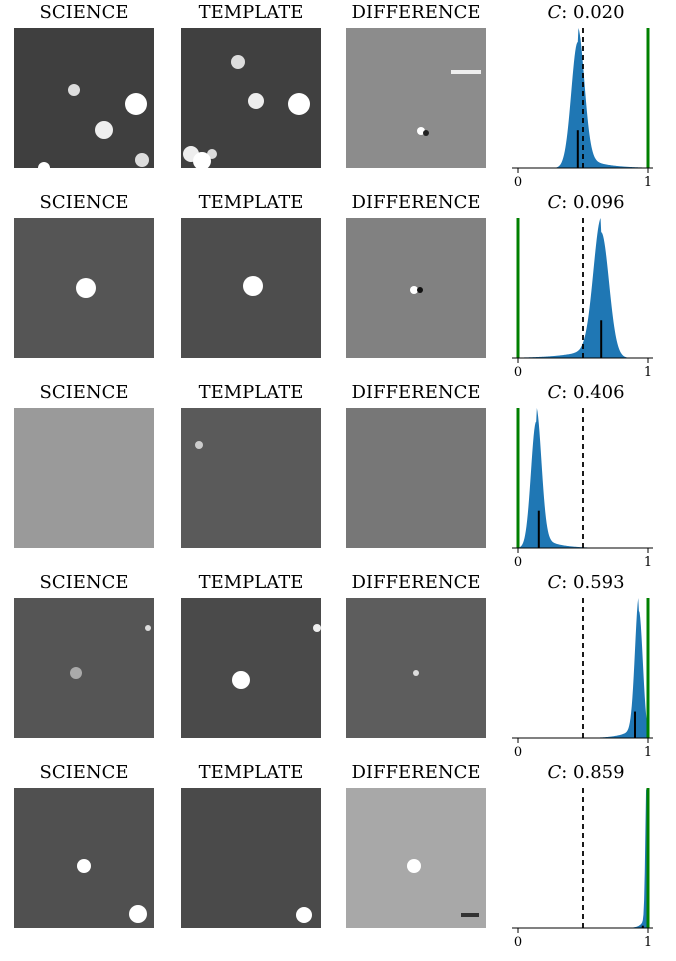 This screenshot has height=961, width=676. What do you see at coordinates (586, 202) in the screenshot?
I see `c-title: C: 0.096` at bounding box center [586, 202].